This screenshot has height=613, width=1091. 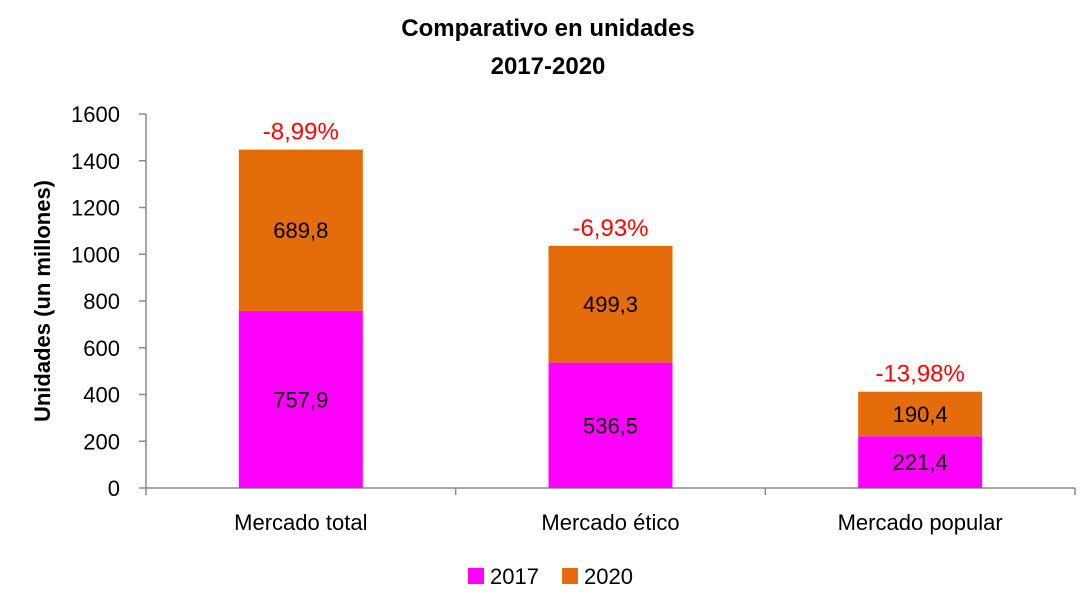 I want to click on x-tick-label: Mercado ético, so click(x=610, y=522).